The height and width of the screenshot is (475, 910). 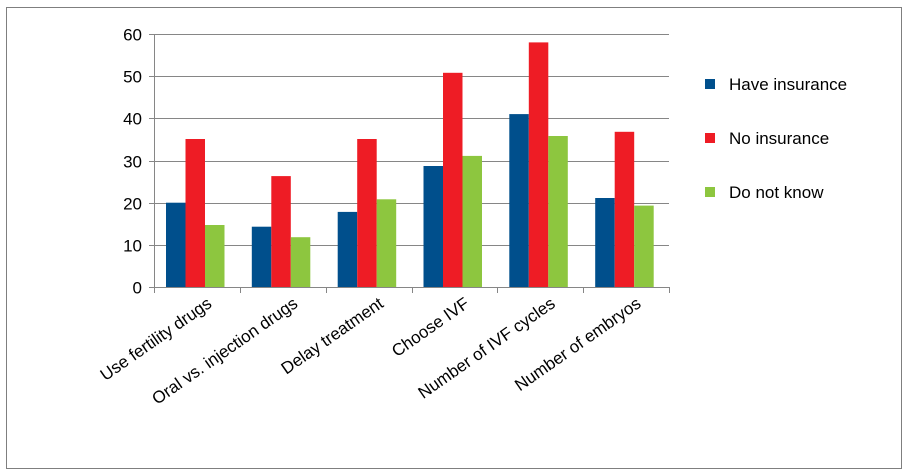 I want to click on legend-label: Do not know, so click(x=776, y=192).